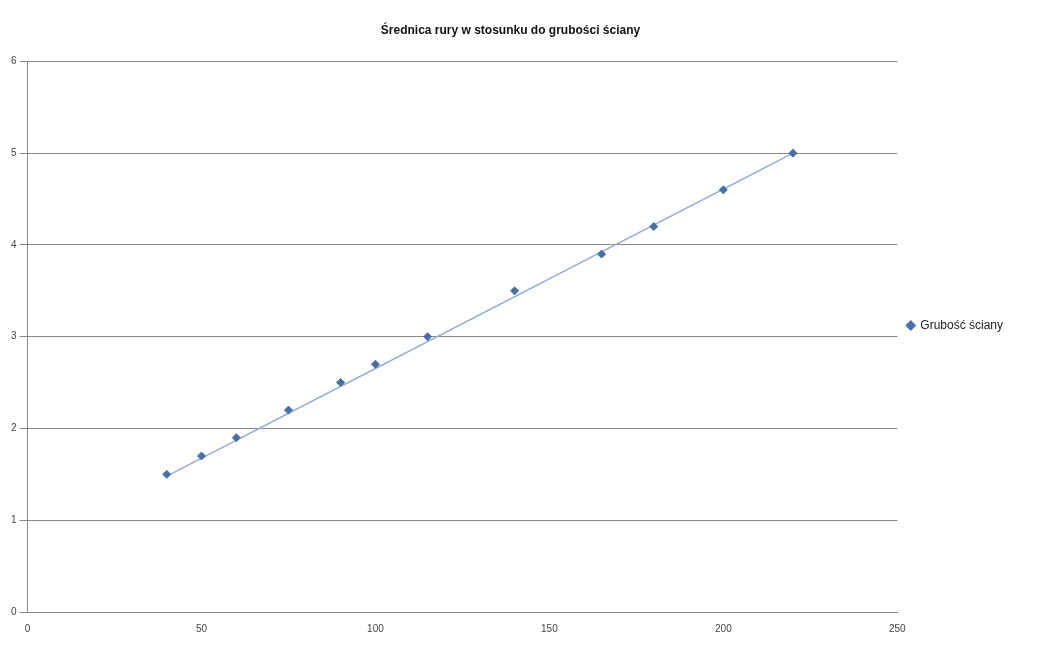  I want to click on legend-label: Grubość ściany, so click(961, 324).